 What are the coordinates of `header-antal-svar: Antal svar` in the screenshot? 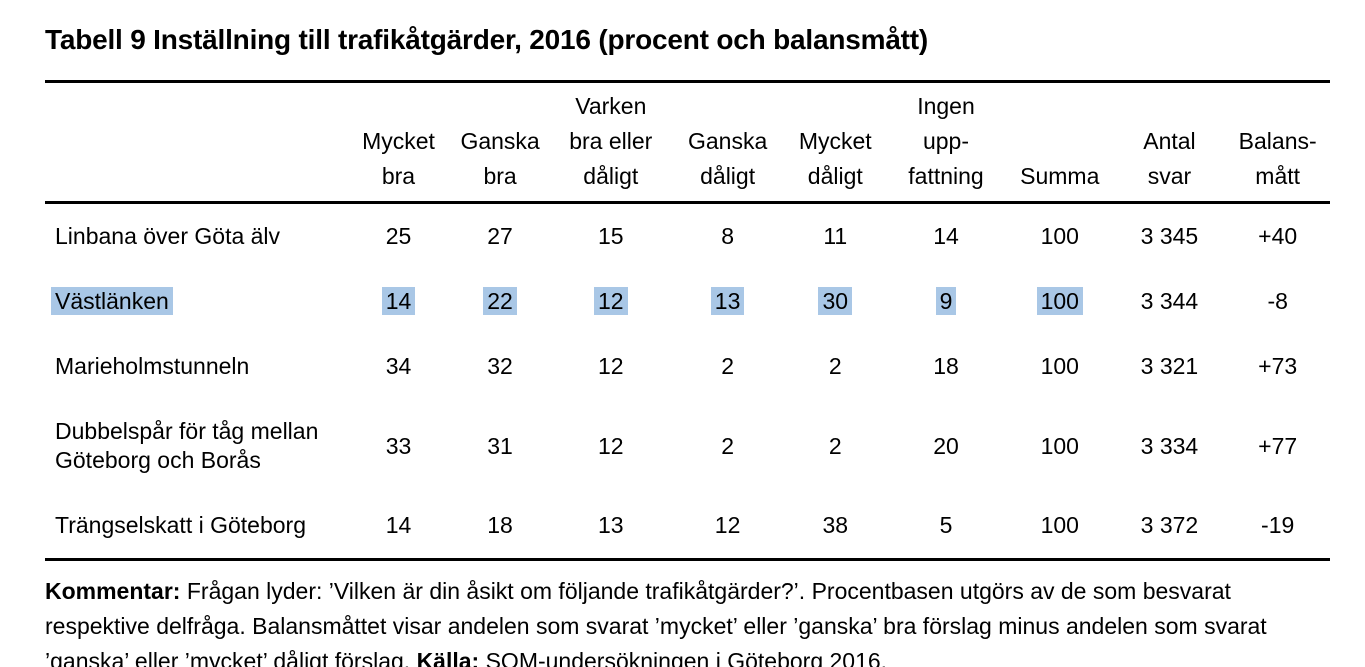 It's located at (1169, 142).